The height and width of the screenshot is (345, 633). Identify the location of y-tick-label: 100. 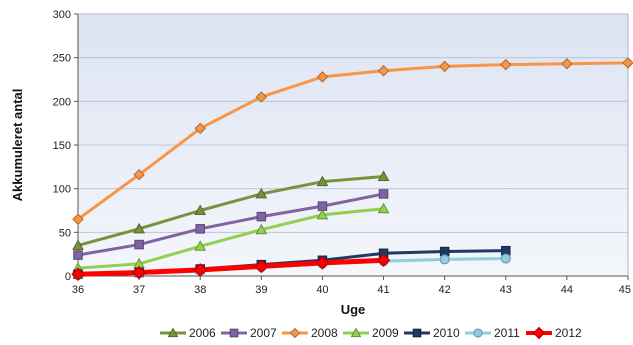
(62, 190).